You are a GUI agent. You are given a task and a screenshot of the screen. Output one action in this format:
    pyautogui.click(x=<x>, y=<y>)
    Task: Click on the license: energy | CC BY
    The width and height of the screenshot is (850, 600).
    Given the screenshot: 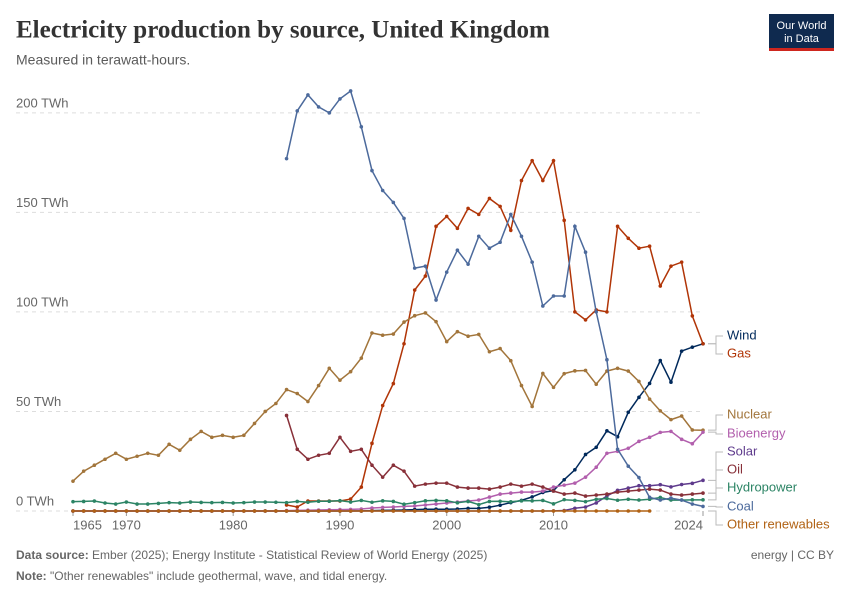 What is the action you would take?
    pyautogui.click(x=792, y=555)
    